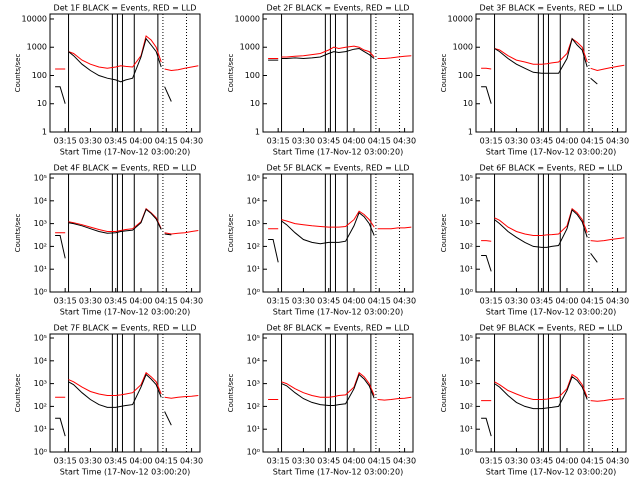  I want to click on chart-title: Det 6F BLACK = Events, RED = LLD, so click(551, 168).